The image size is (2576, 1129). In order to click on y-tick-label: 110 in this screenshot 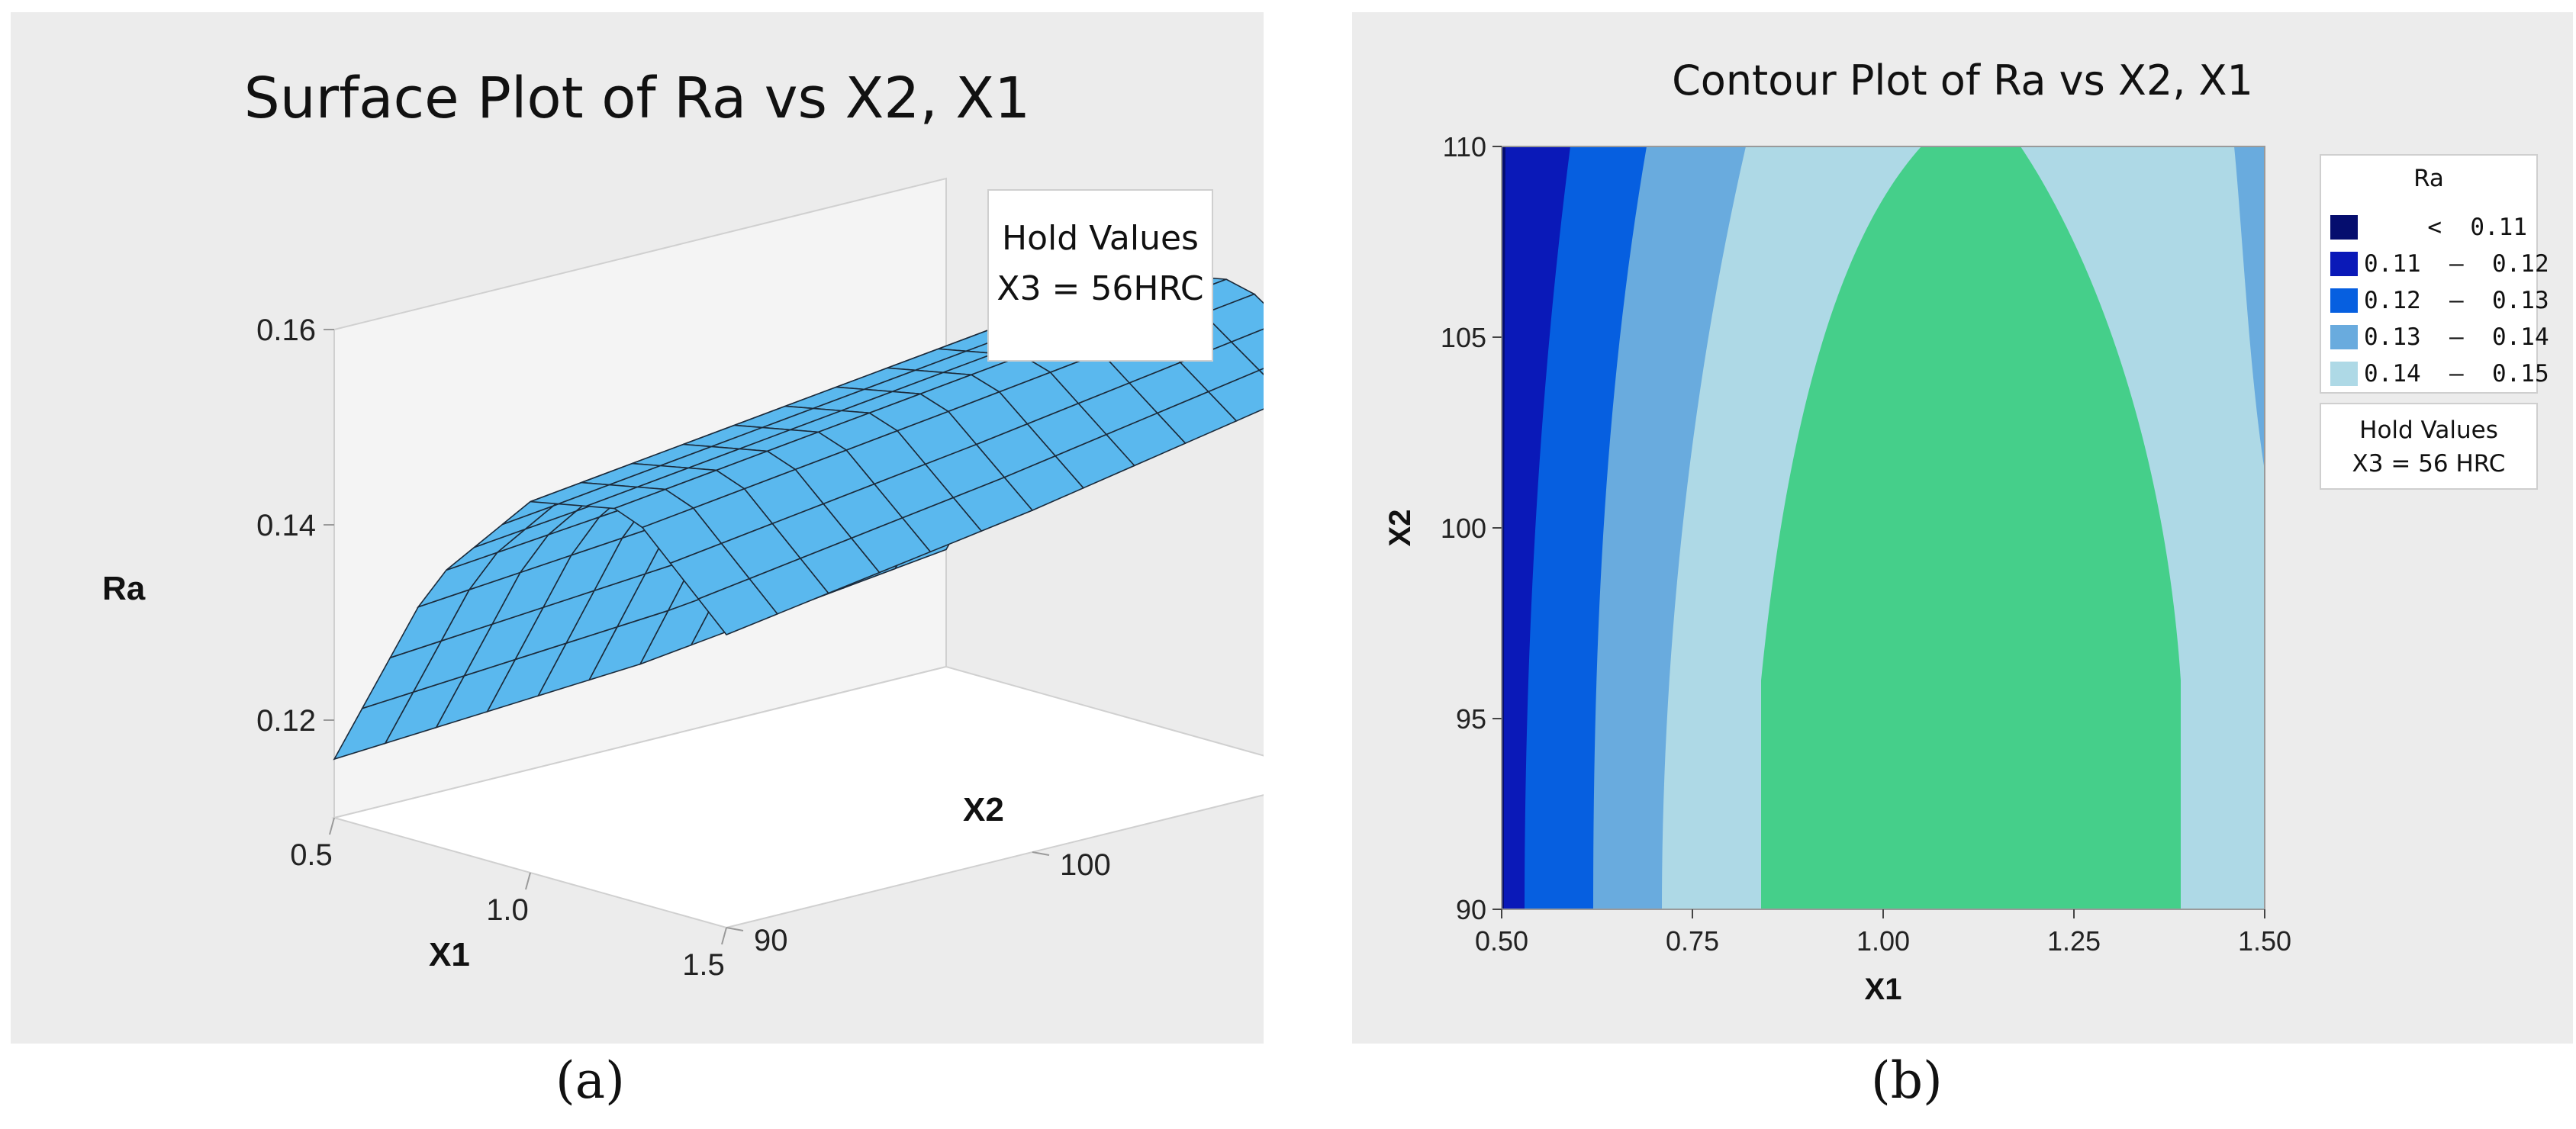, I will do `click(1464, 146)`.